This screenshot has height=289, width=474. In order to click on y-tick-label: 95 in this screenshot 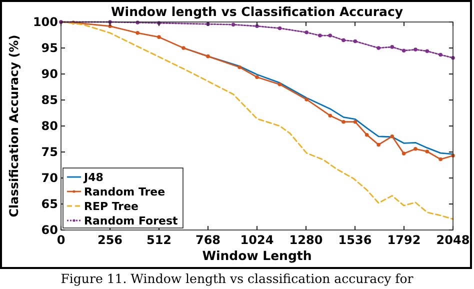, I will do `click(49, 48)`.